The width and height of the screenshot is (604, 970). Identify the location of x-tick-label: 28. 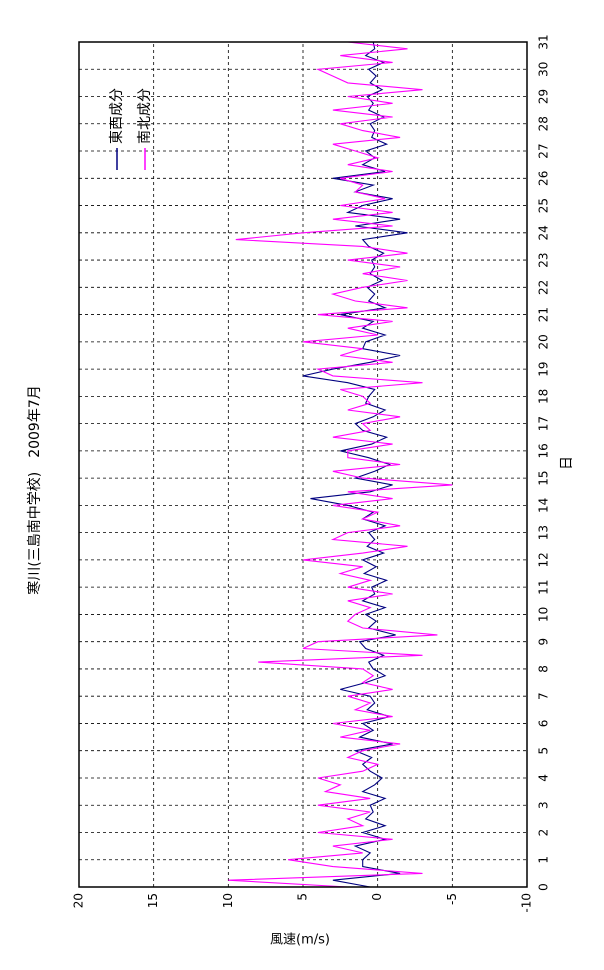
(544, 123).